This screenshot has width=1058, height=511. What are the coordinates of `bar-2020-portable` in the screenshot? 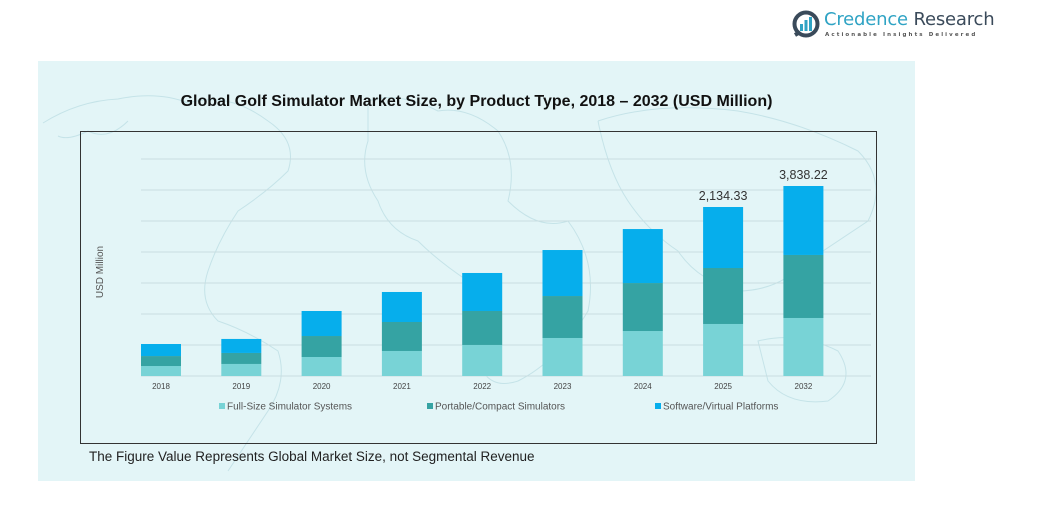 It's located at (321, 346).